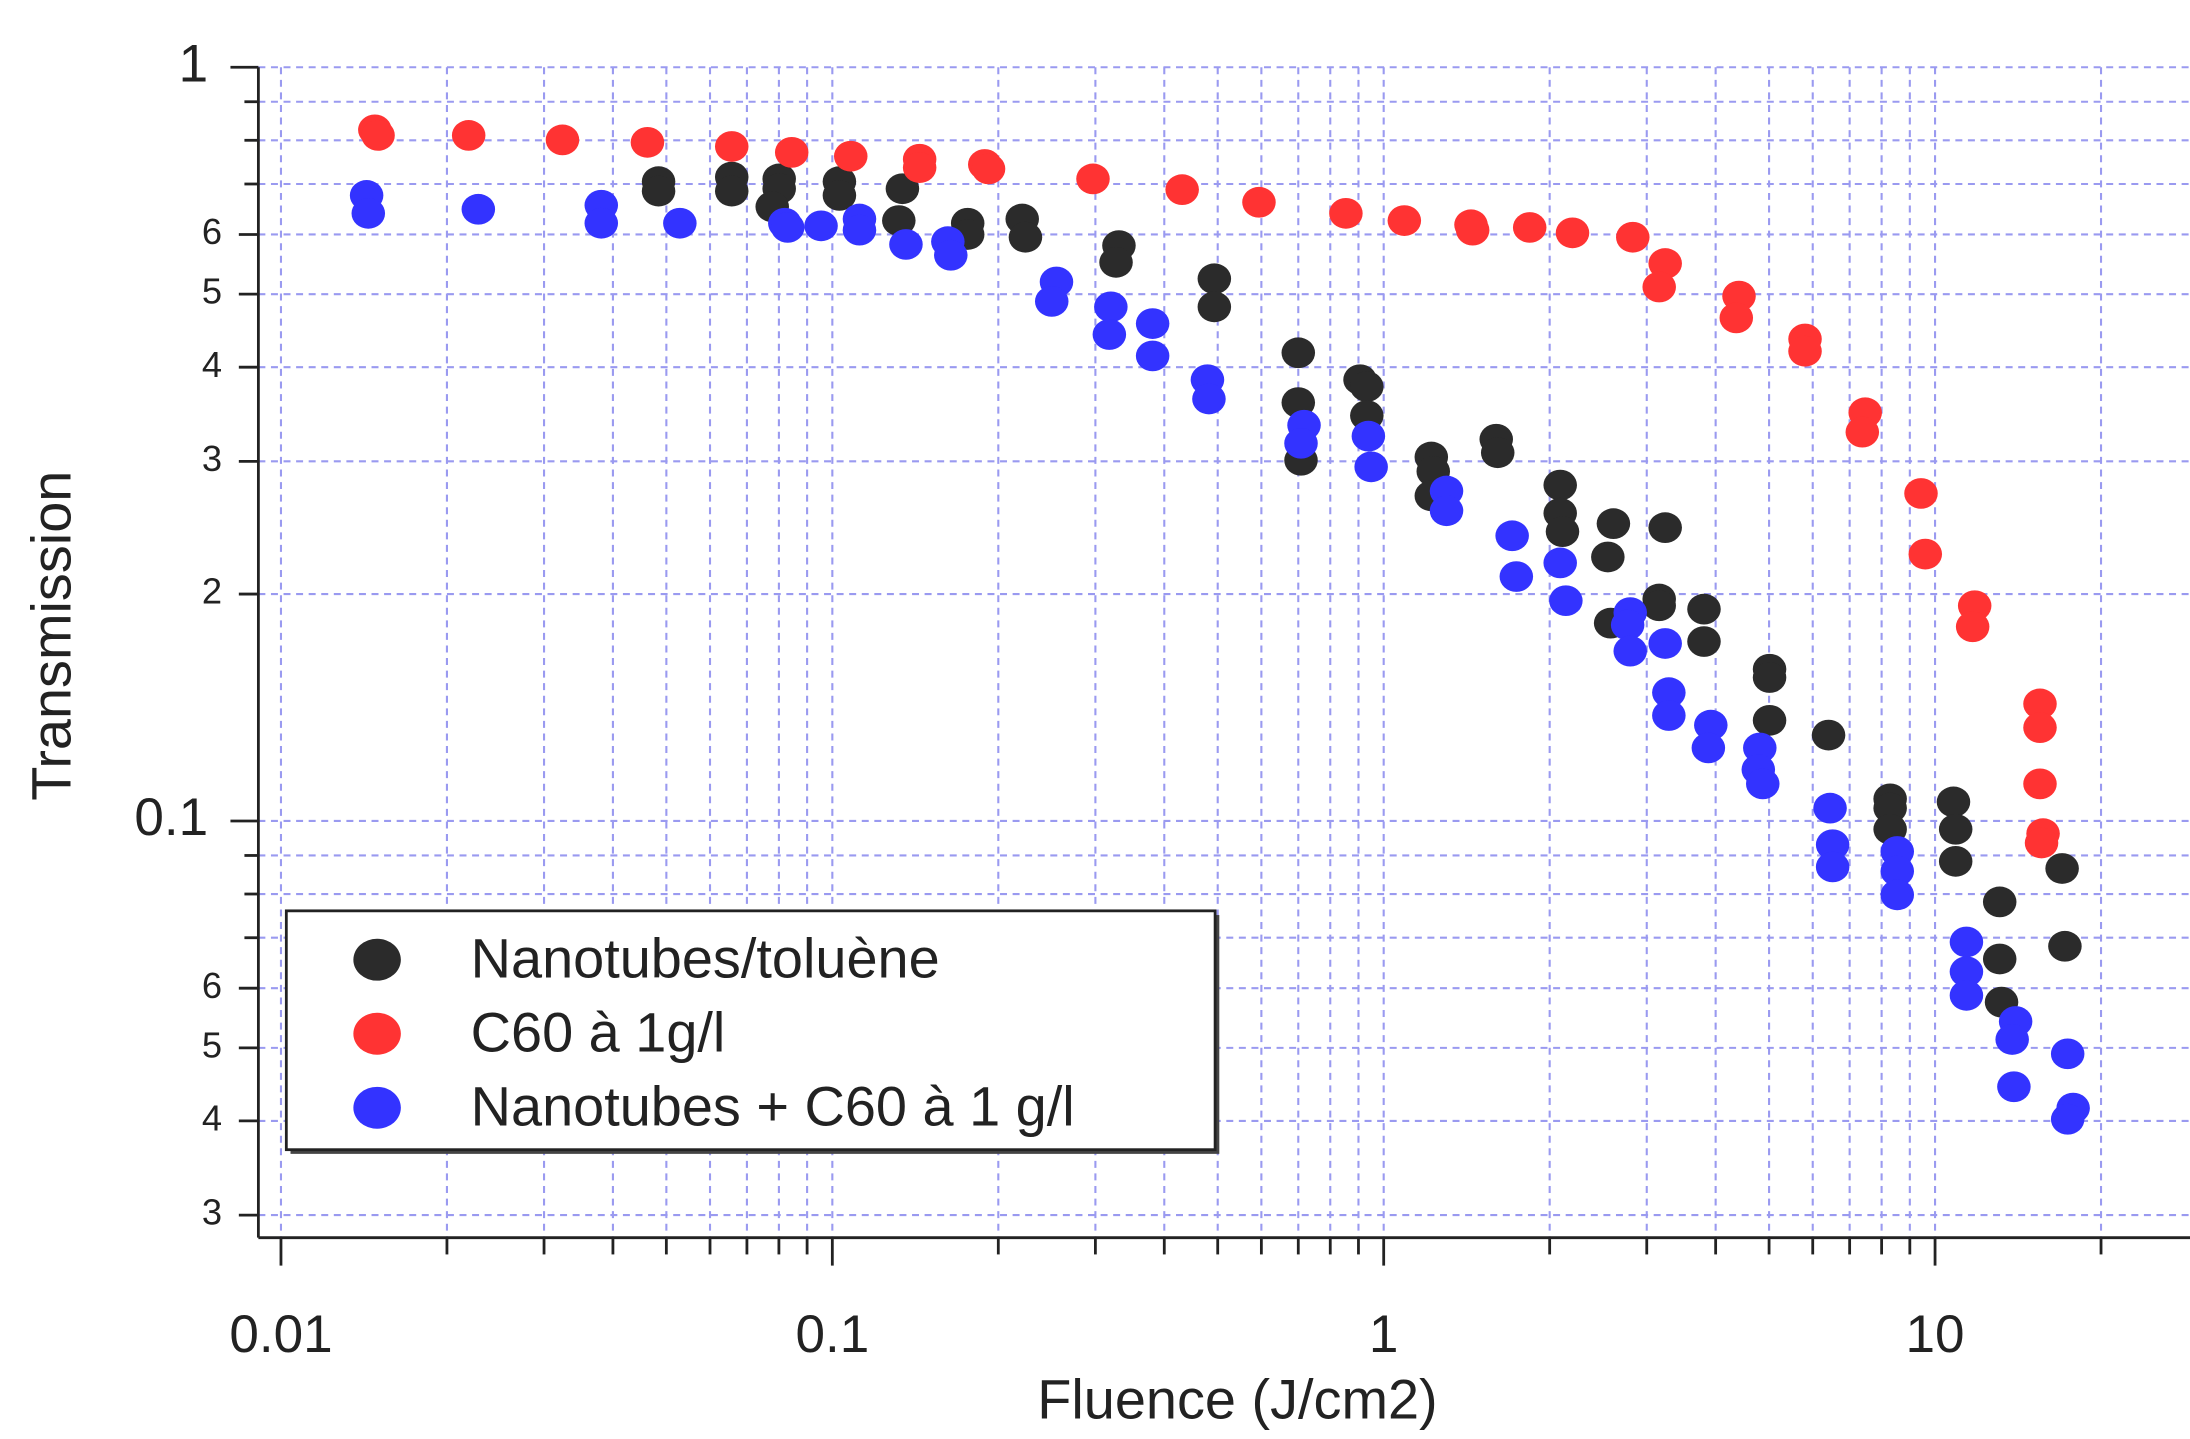  I want to click on legend-label: Nanotubes + C60 à 1 g/l, so click(773, 1105).